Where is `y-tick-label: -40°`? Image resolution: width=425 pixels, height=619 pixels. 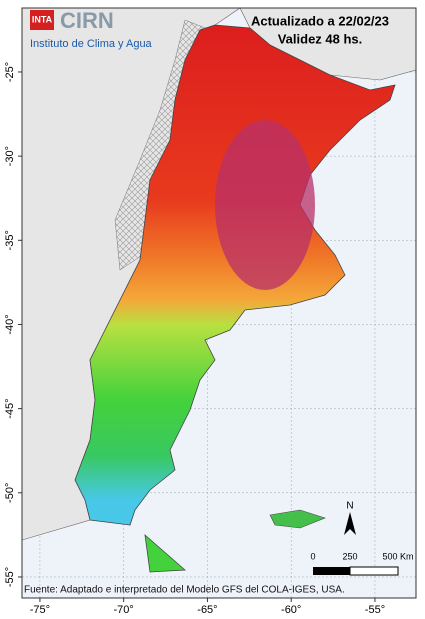 y-tick-label: -40° is located at coordinates (10, 324).